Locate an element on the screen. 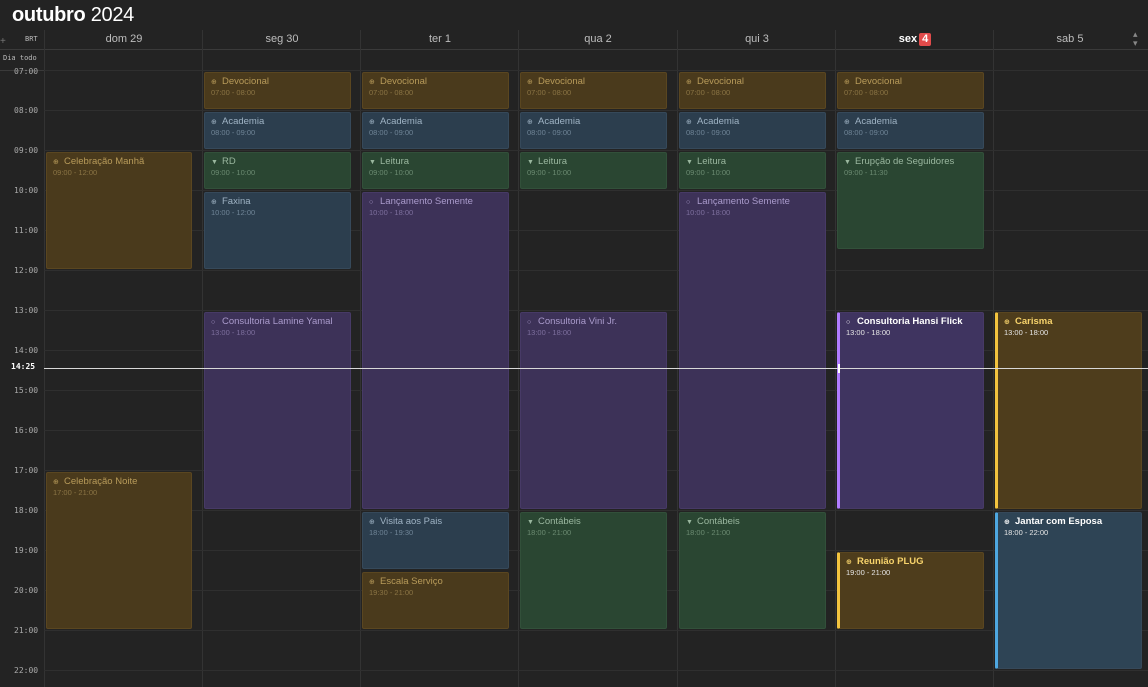  event-qui-leitura: ▼ Leitura 09:00 - 10:00 is located at coordinates (752, 170).